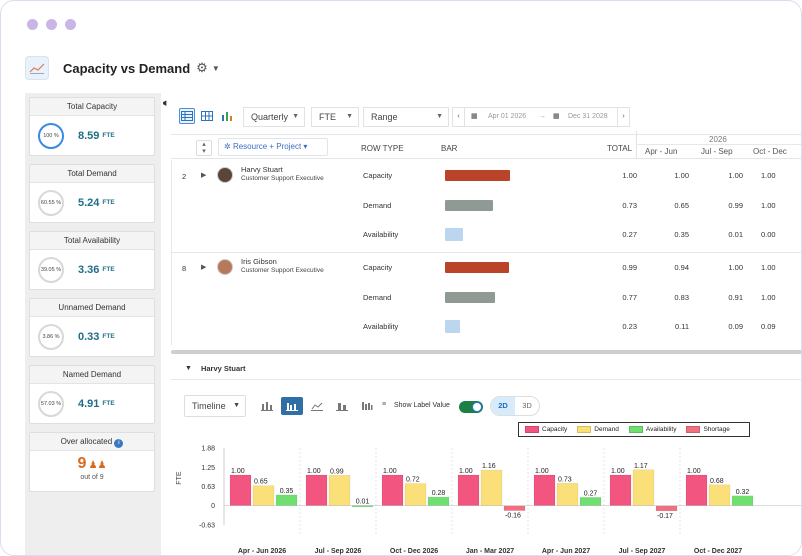  I want to click on chart-legend: Capacity Demand Availability Shortage, so click(634, 429).